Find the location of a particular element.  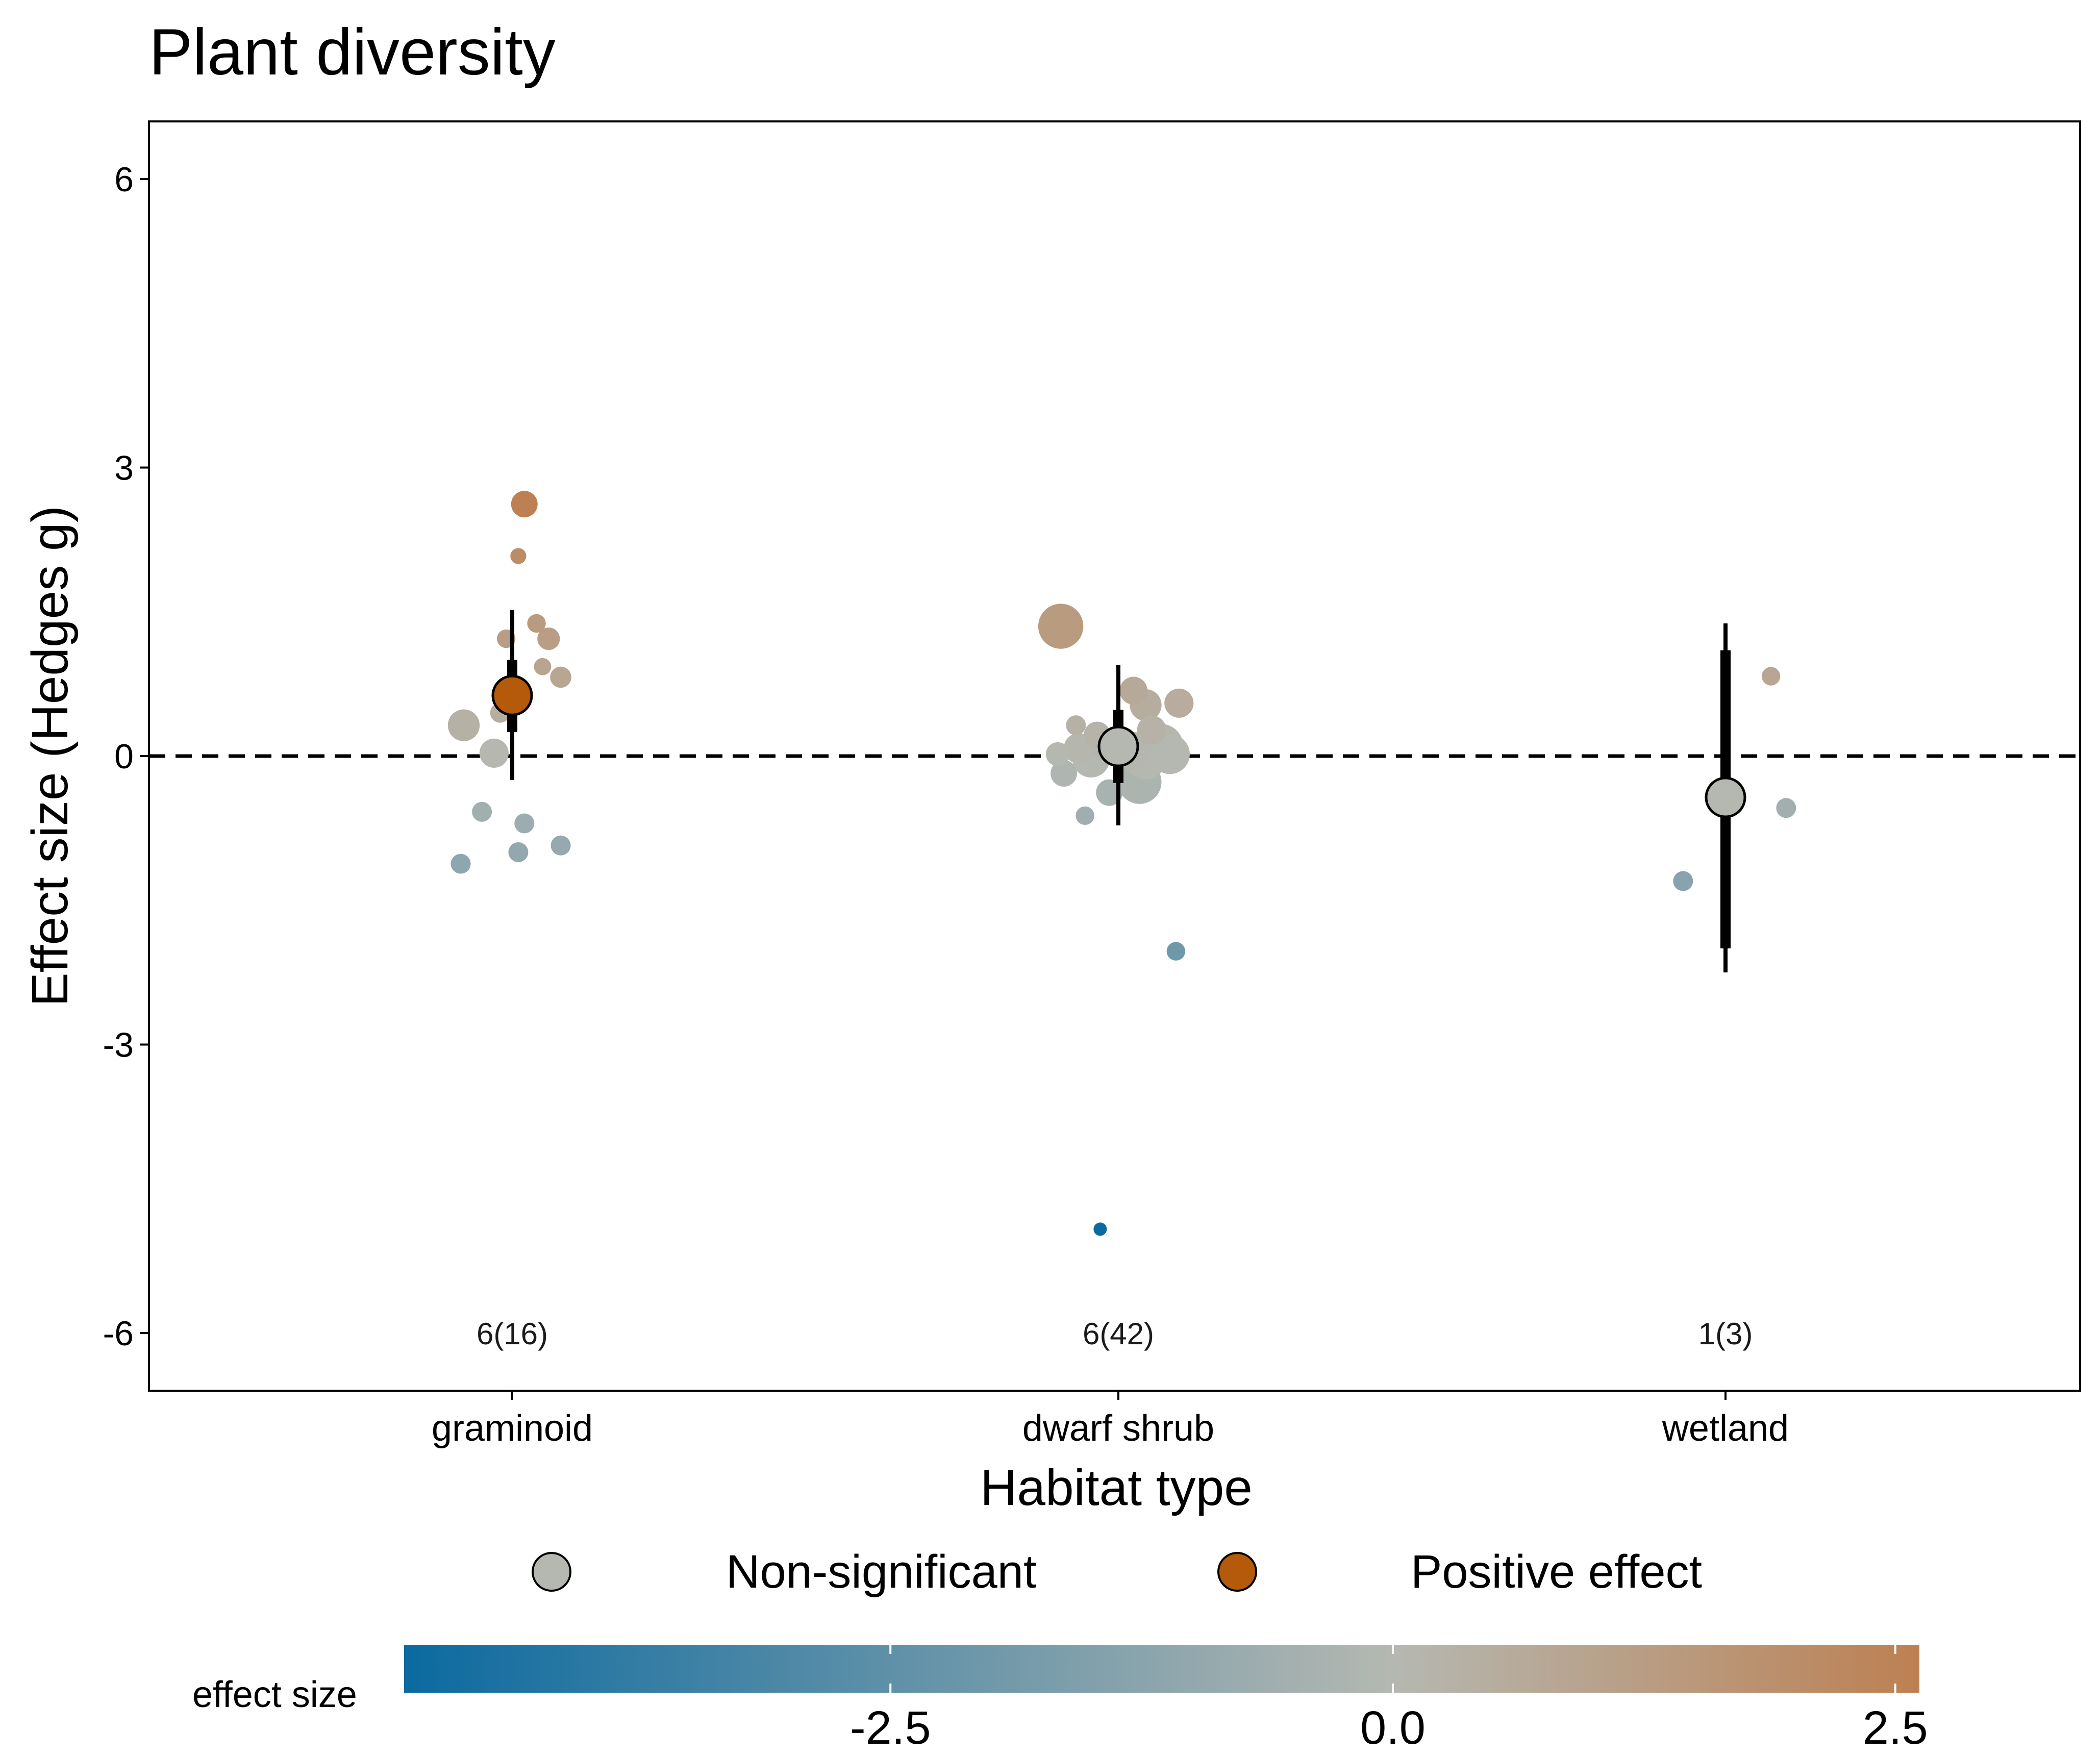

y-tick-label: 6 is located at coordinates (124, 179).